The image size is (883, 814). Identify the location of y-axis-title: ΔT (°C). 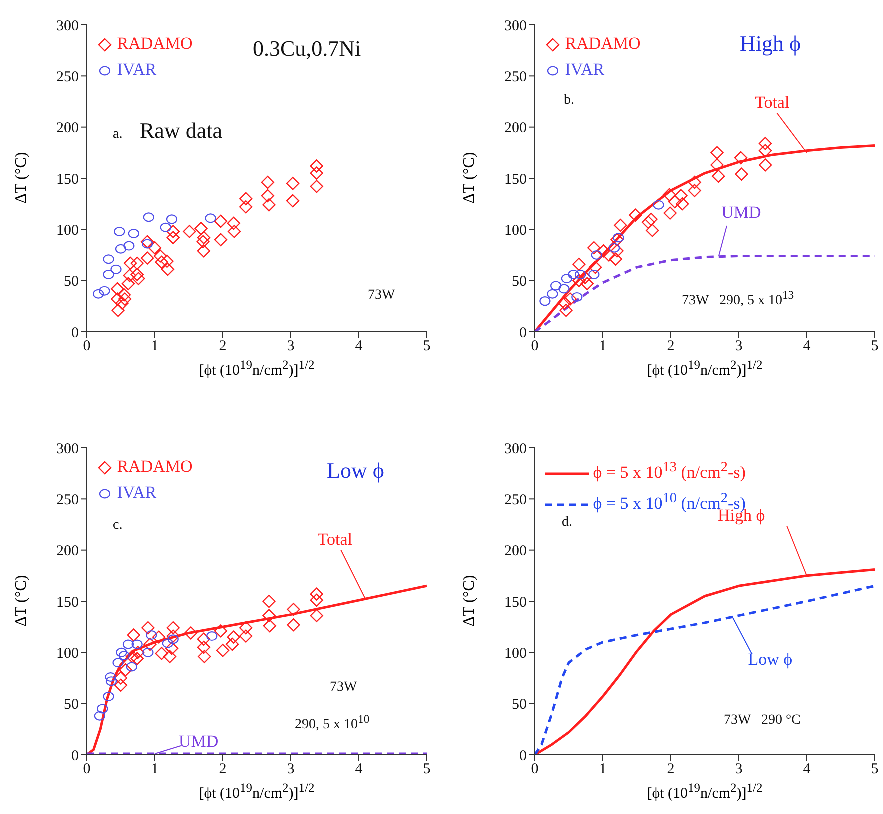
(470, 178).